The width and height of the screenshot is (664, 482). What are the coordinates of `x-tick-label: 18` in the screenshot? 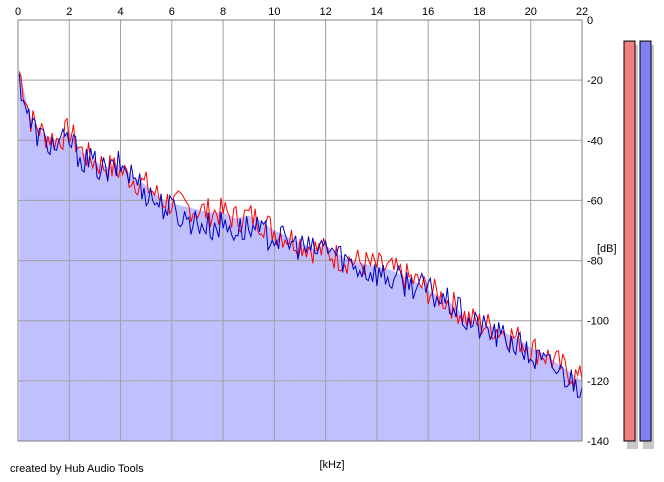 It's located at (479, 12).